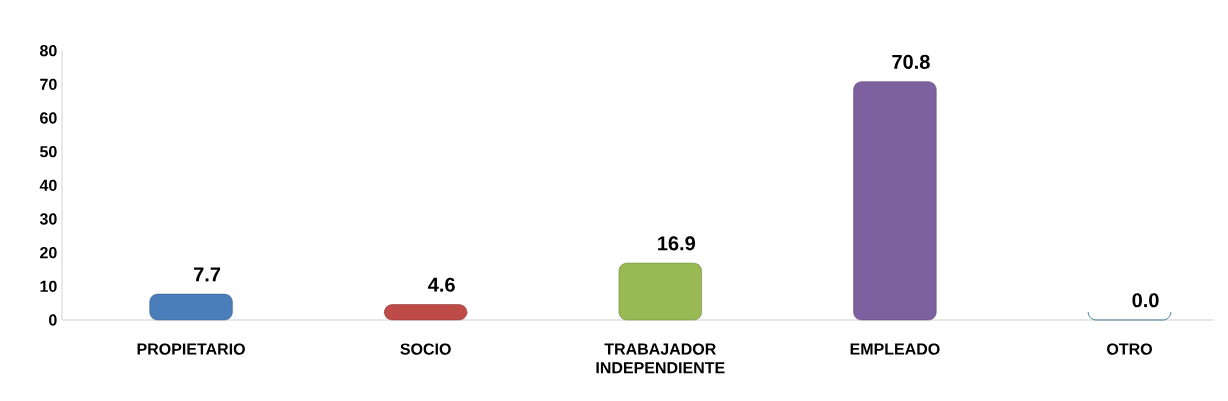 This screenshot has height=401, width=1228. Describe the element at coordinates (207, 274) in the screenshot. I see `data-label: 7.7` at that location.